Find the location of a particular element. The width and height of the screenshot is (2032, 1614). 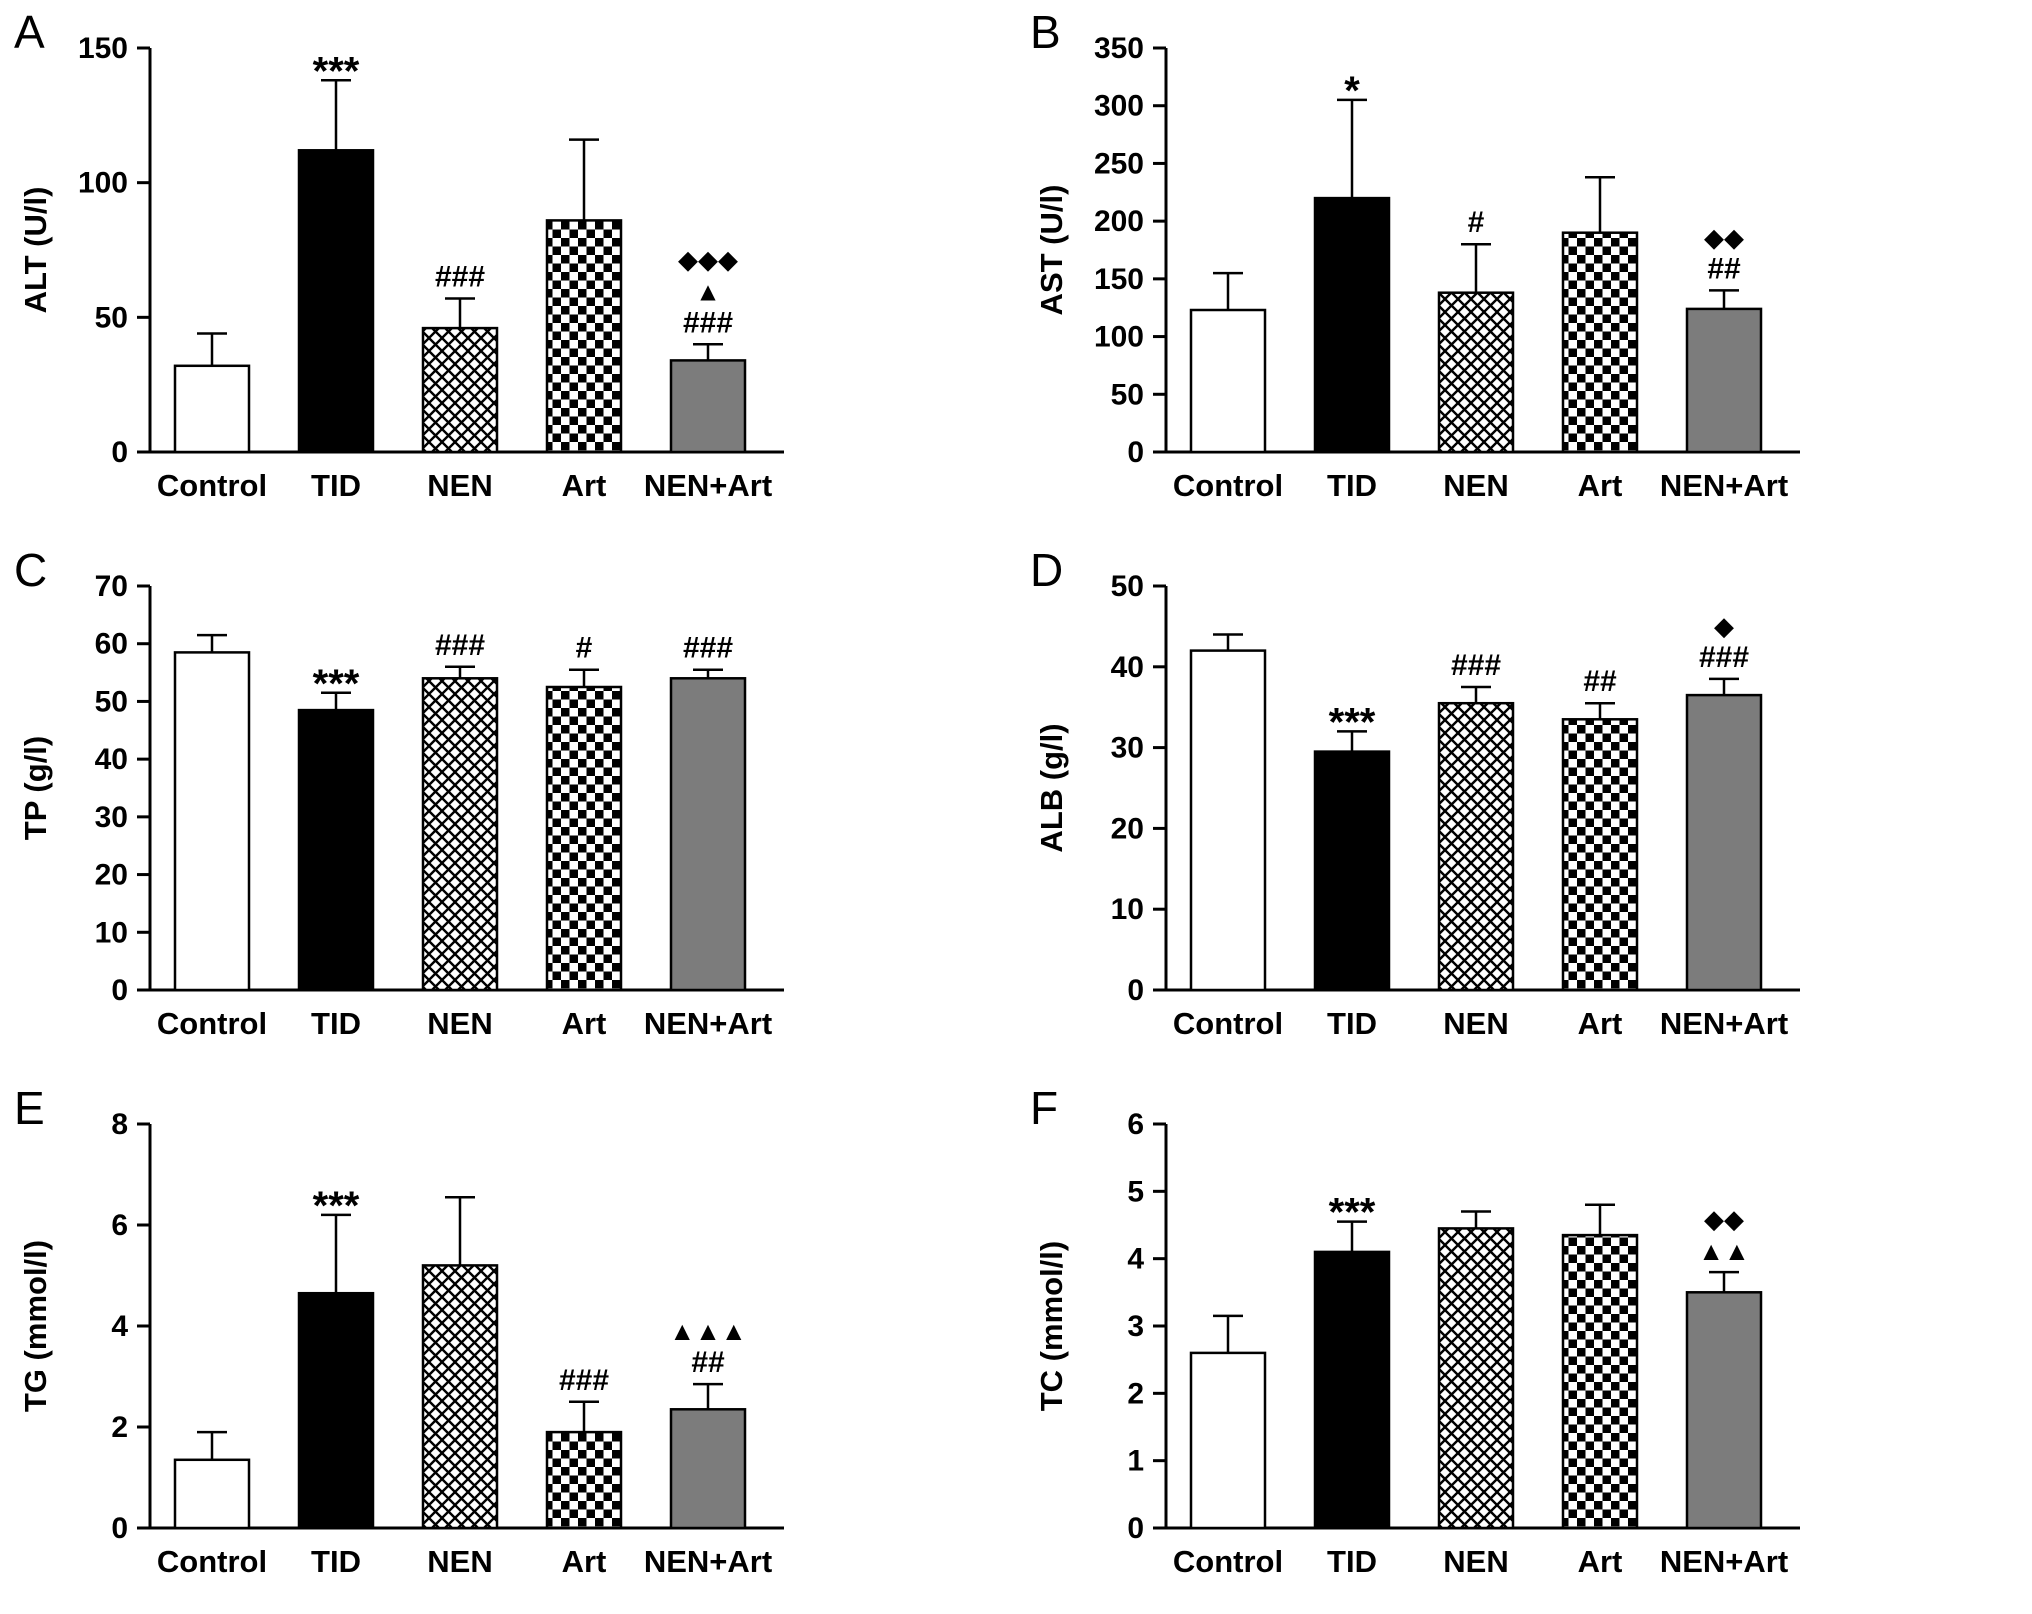

significance-annotation: ◆◆◆ is located at coordinates (708, 259).